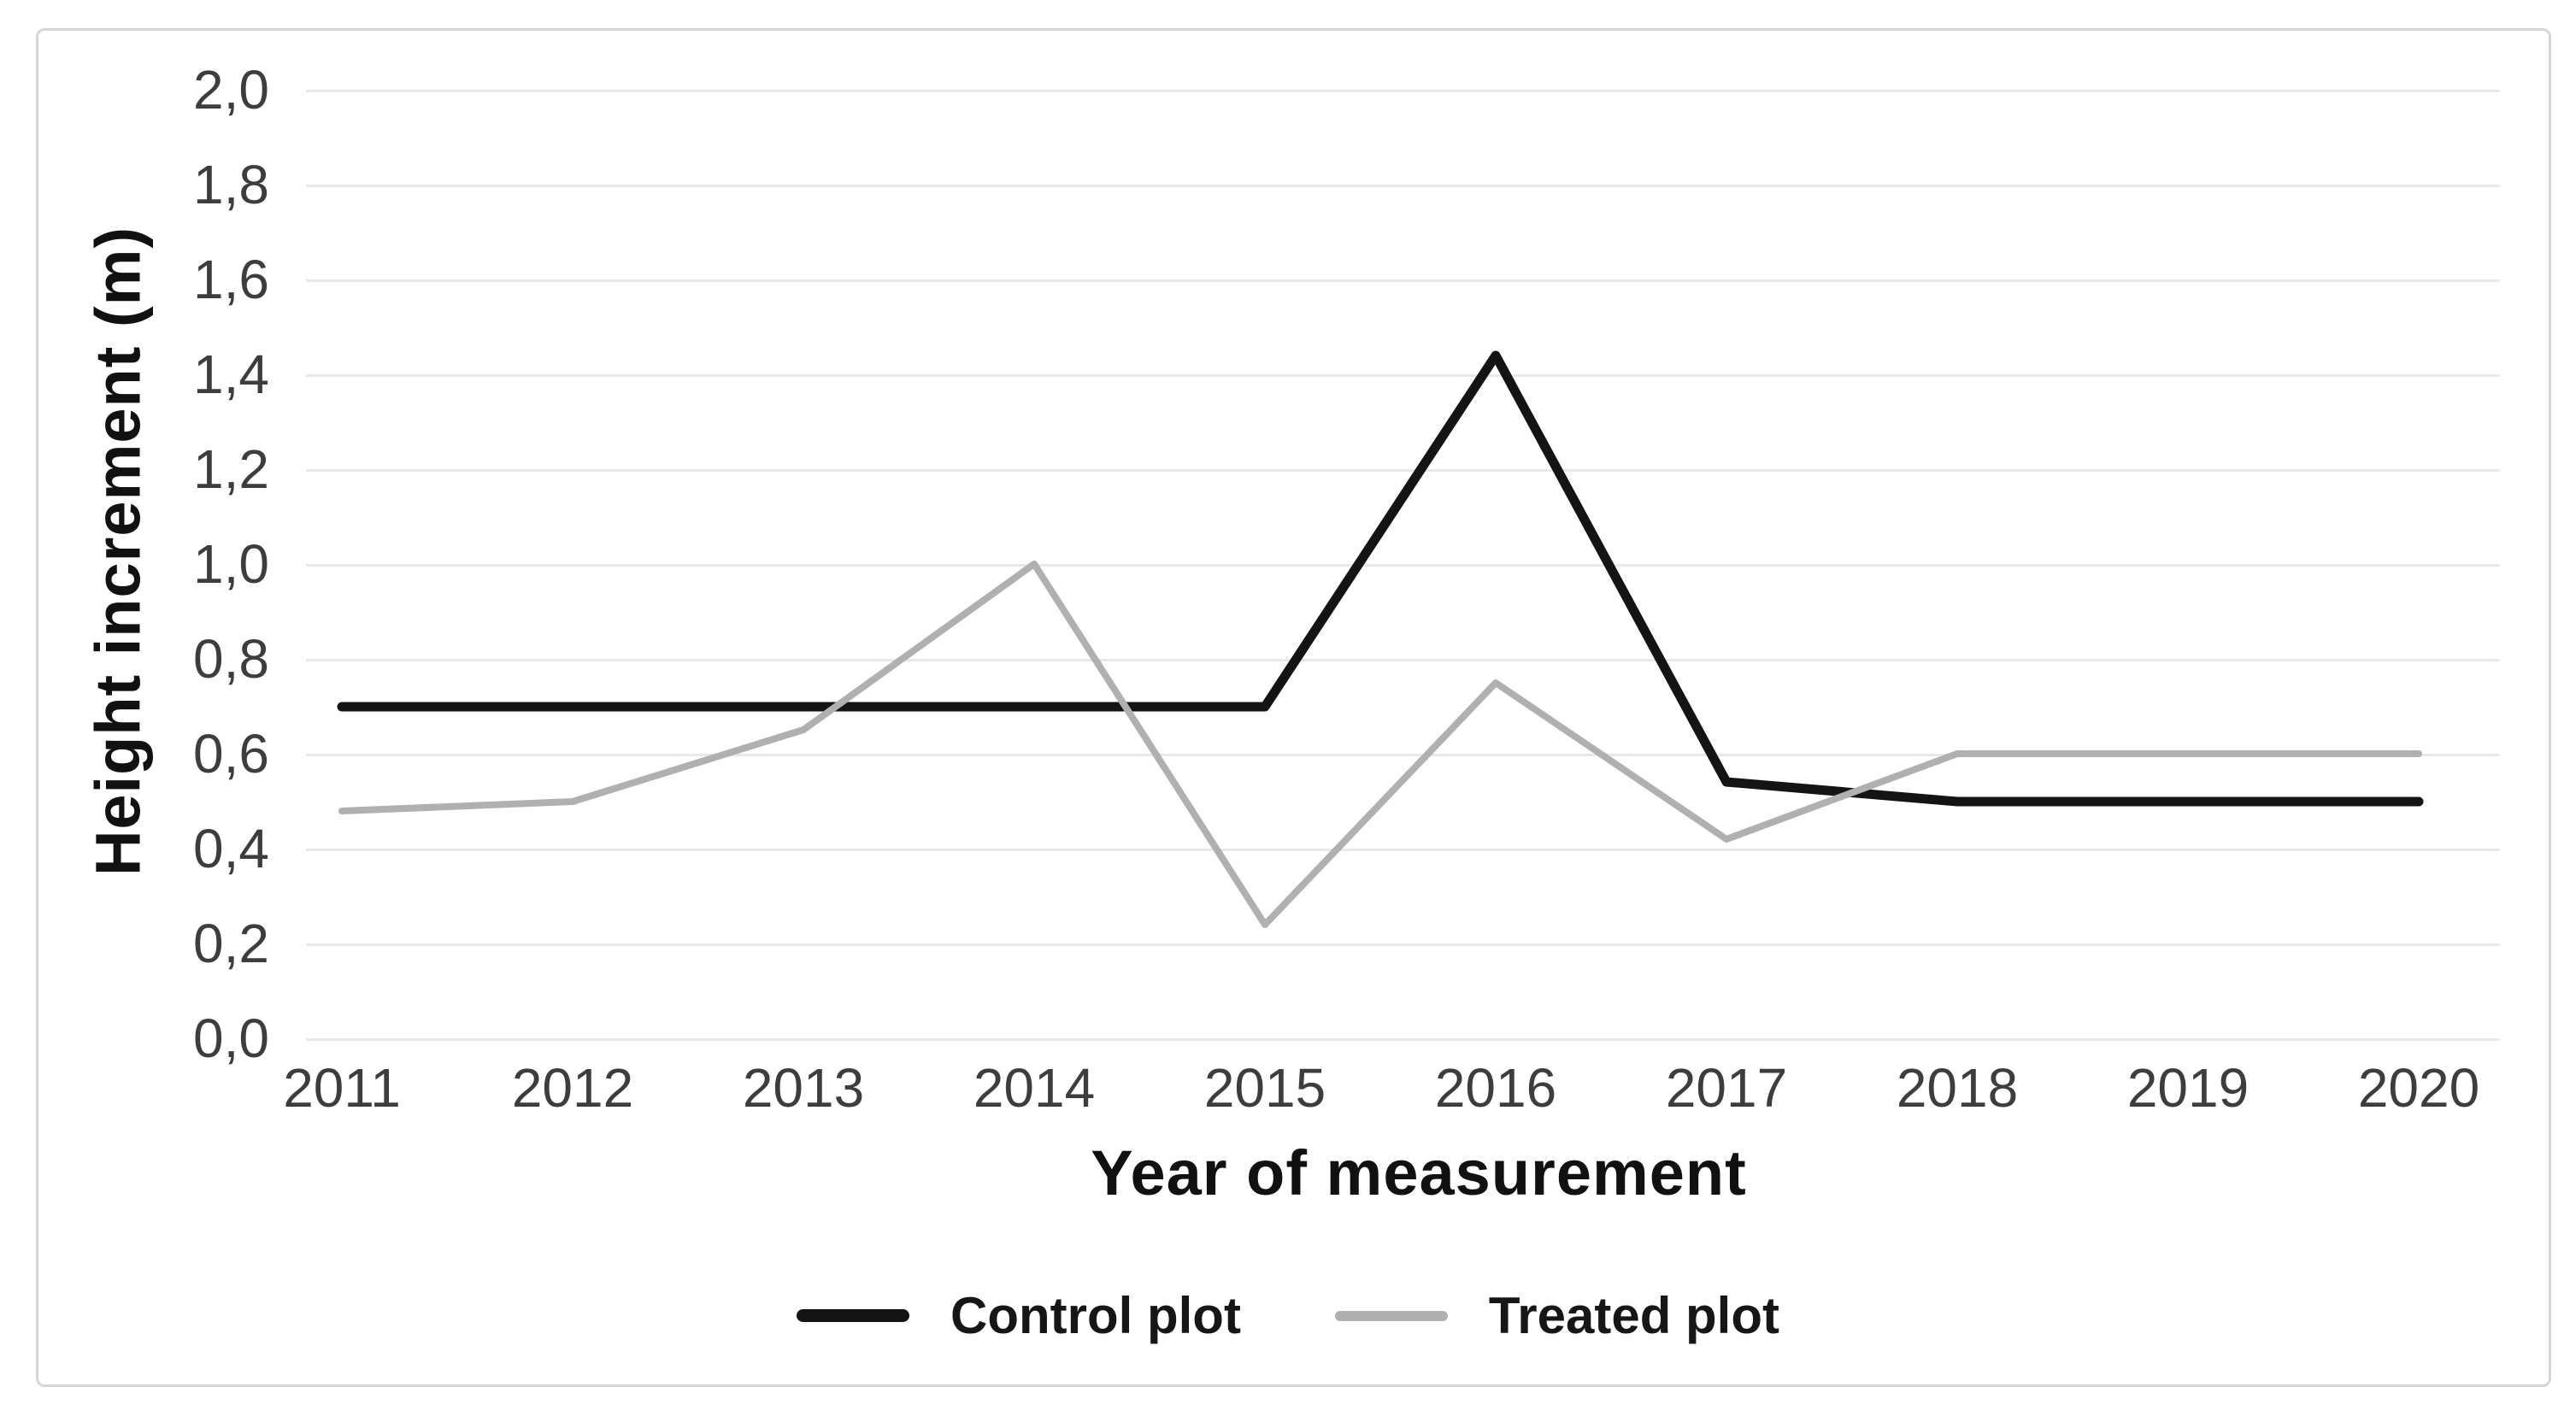  I want to click on y-tick-label: 1,8, so click(231, 184).